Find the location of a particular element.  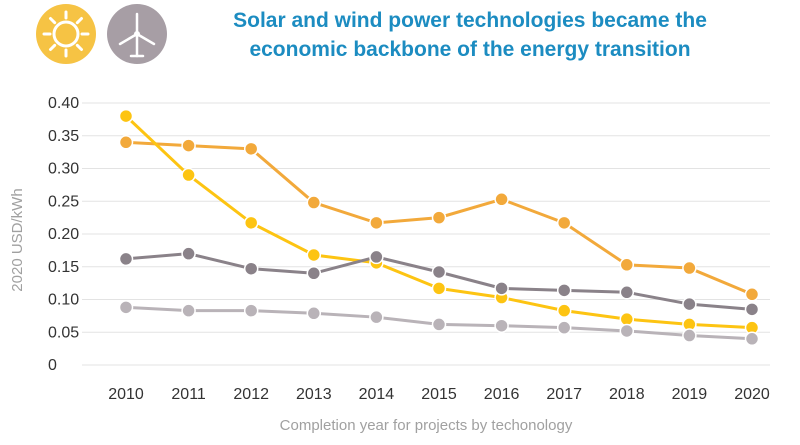

wind-turbine-icon is located at coordinates (137, 34).